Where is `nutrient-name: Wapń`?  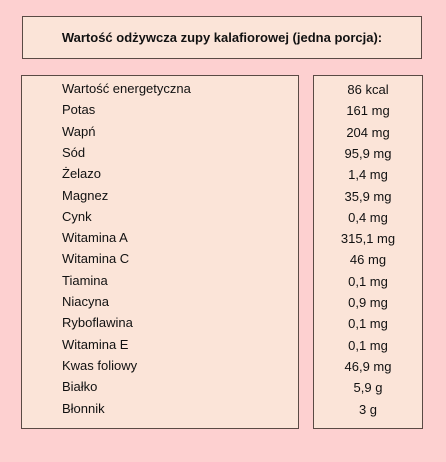 nutrient-name: Wapń is located at coordinates (79, 131).